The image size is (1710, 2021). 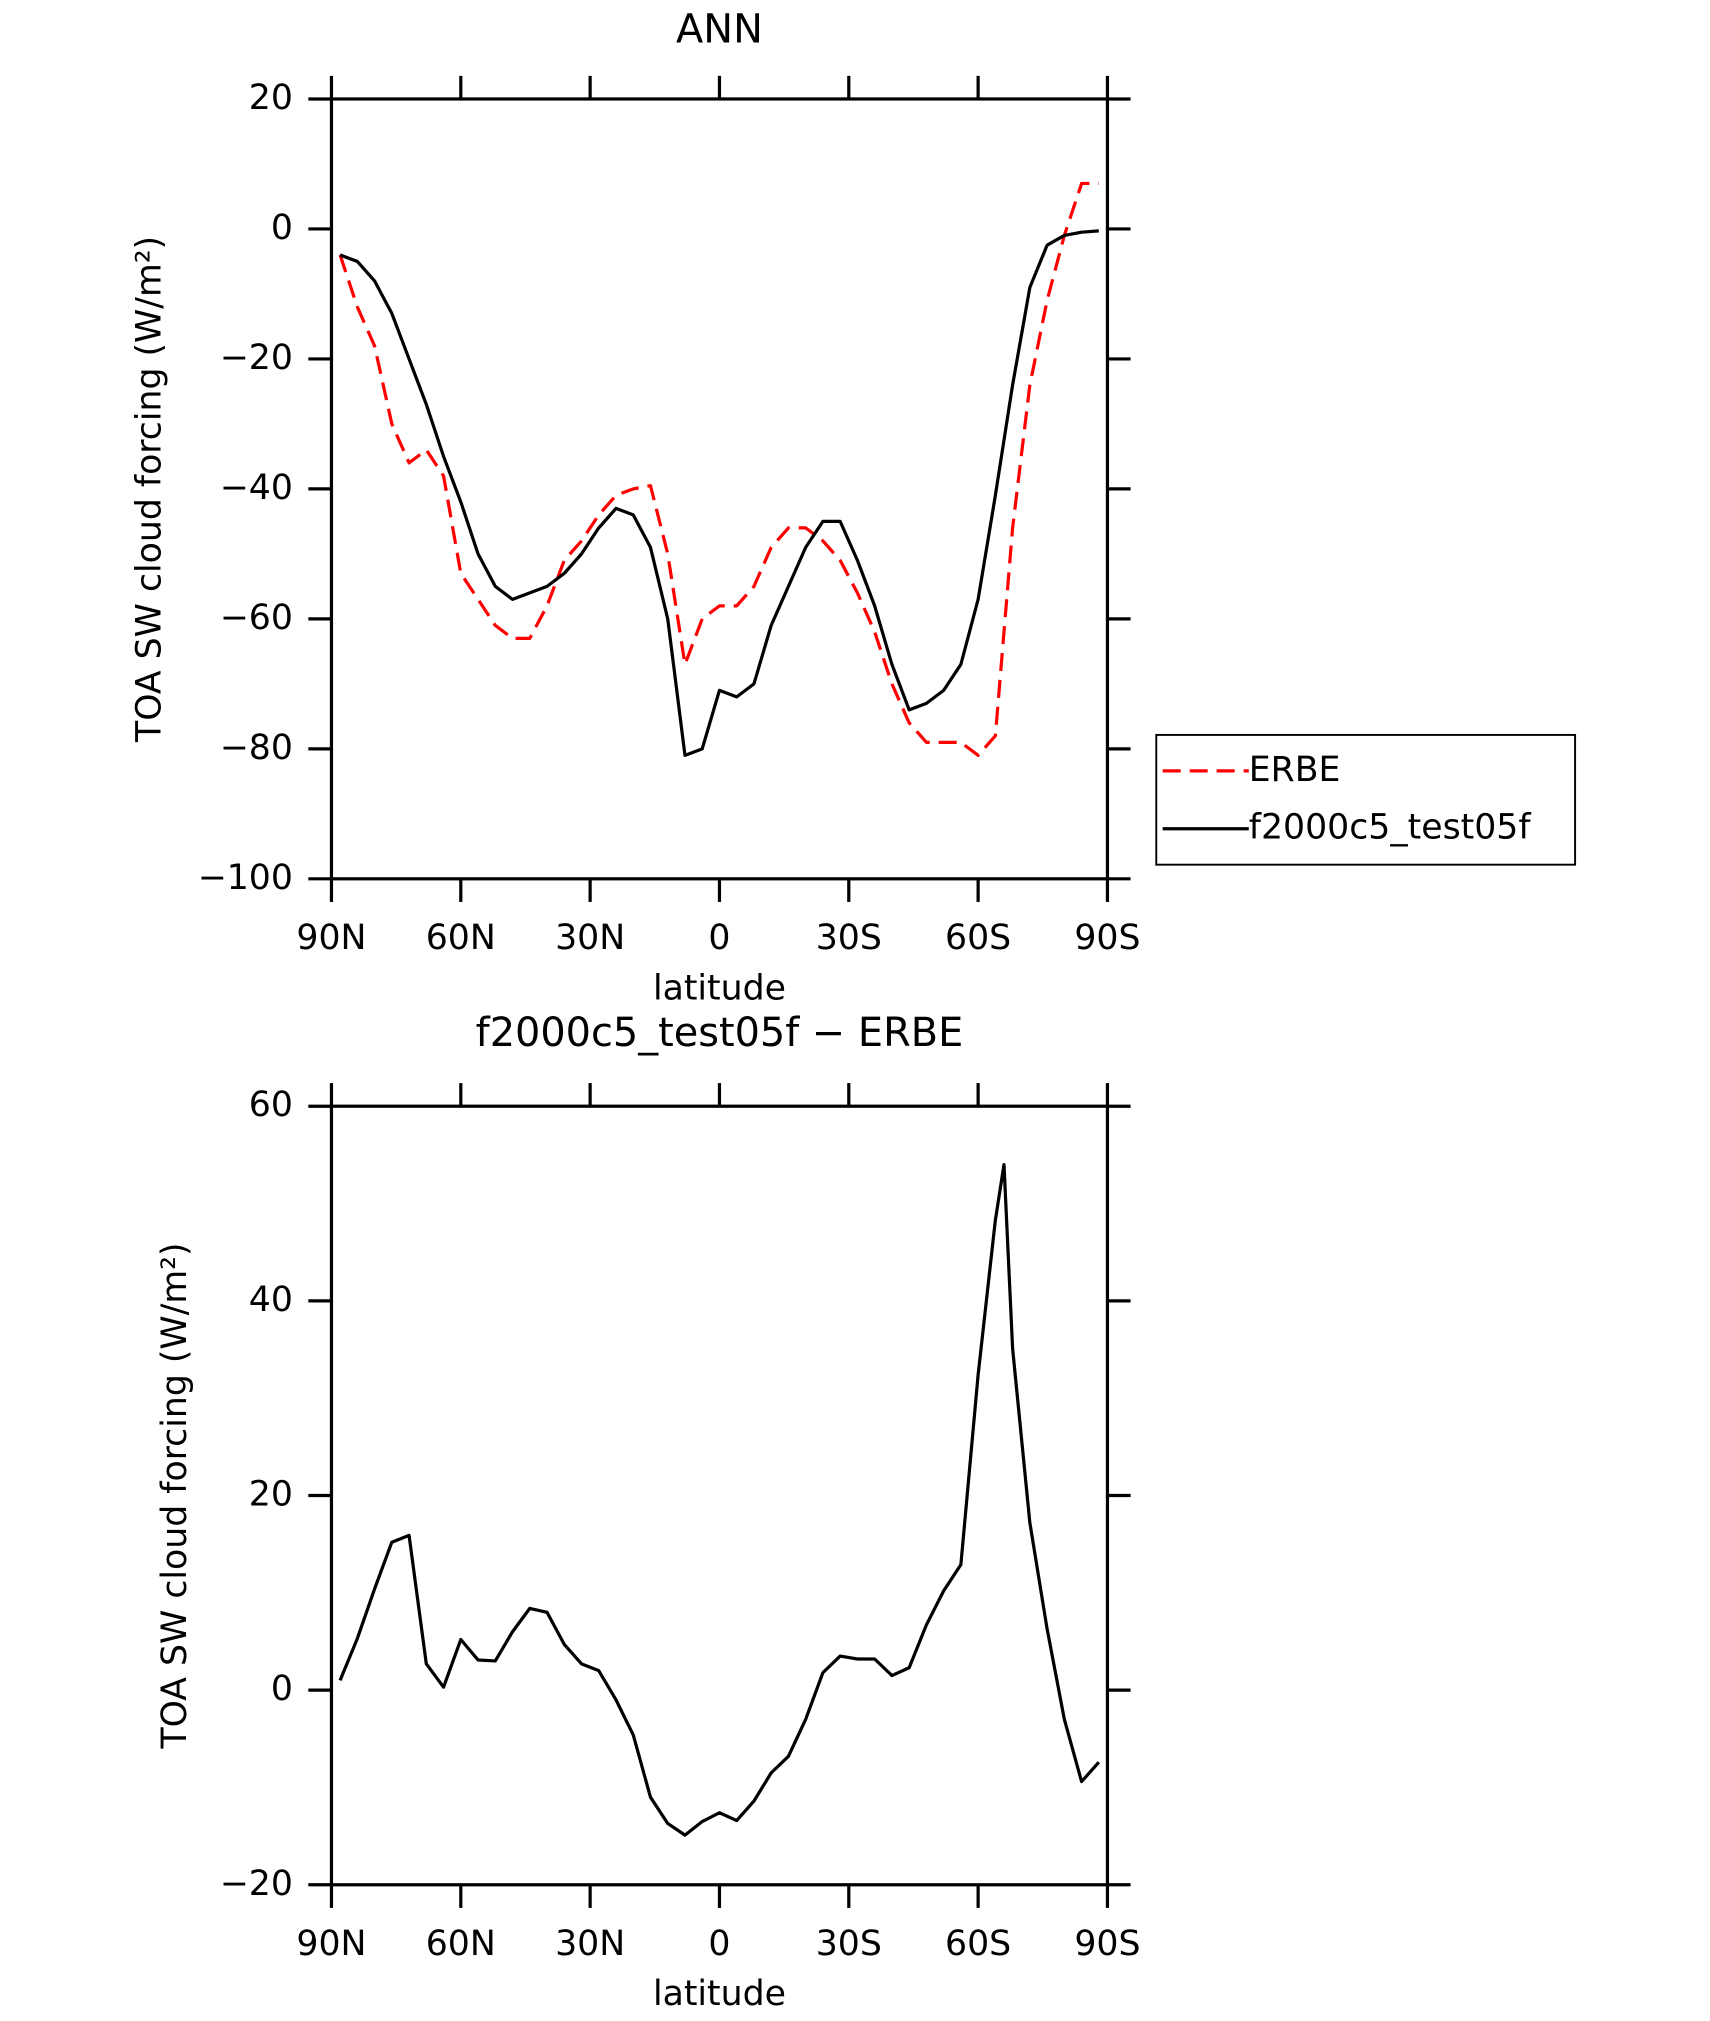 What do you see at coordinates (271, 1105) in the screenshot?
I see `y-tick-label: 60` at bounding box center [271, 1105].